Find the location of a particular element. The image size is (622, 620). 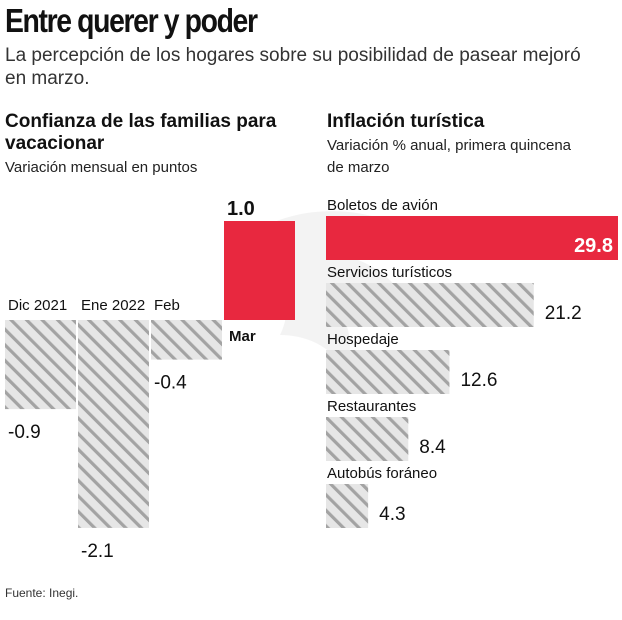

bar-feb is located at coordinates (186, 340).